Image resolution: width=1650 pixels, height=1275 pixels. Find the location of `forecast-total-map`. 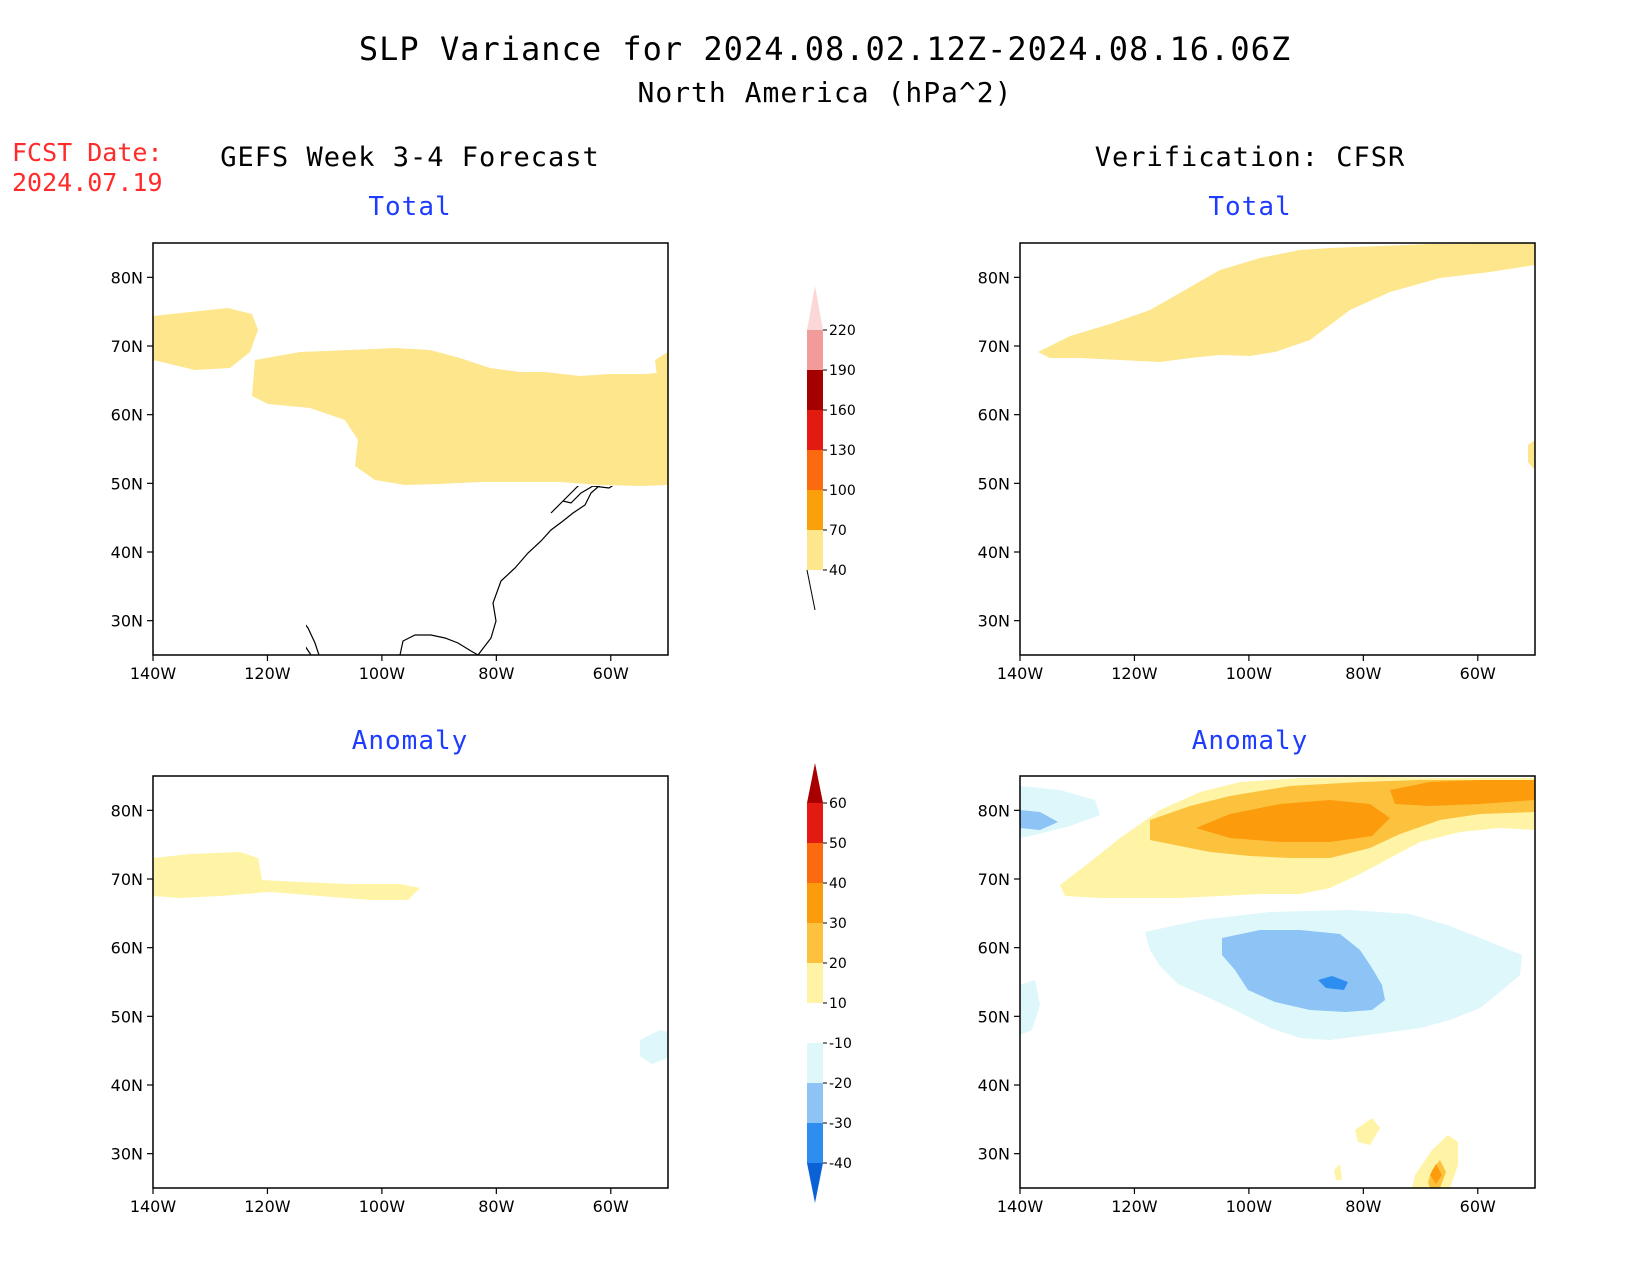

forecast-total-map is located at coordinates (410, 449).